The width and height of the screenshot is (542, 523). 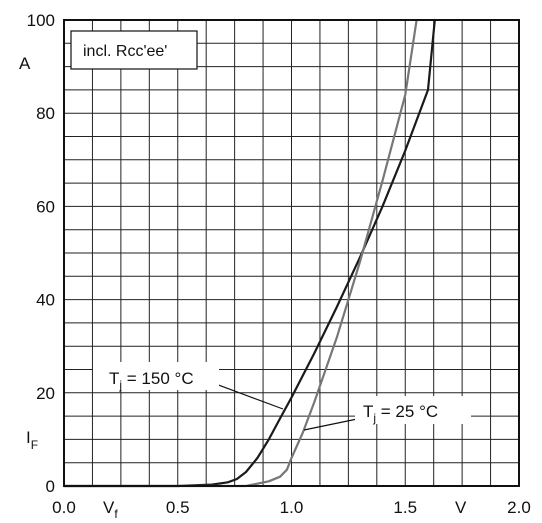 I want to click on x-tick-label: 2.0, so click(x=519, y=507).